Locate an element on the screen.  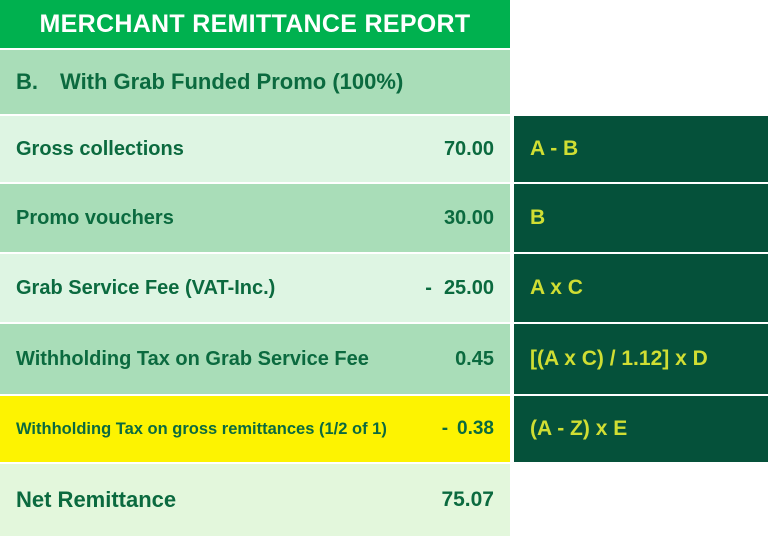
net-remittance-label: Net Remittance is located at coordinates (96, 499).